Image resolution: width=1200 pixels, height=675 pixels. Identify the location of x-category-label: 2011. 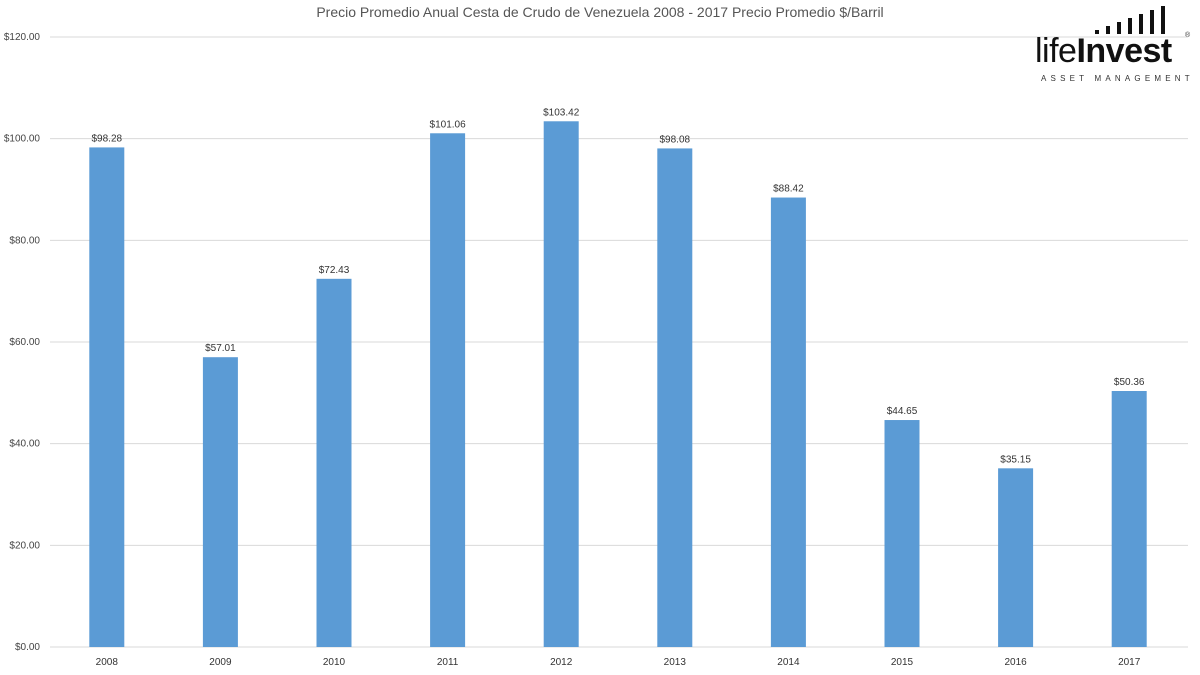
(448, 662).